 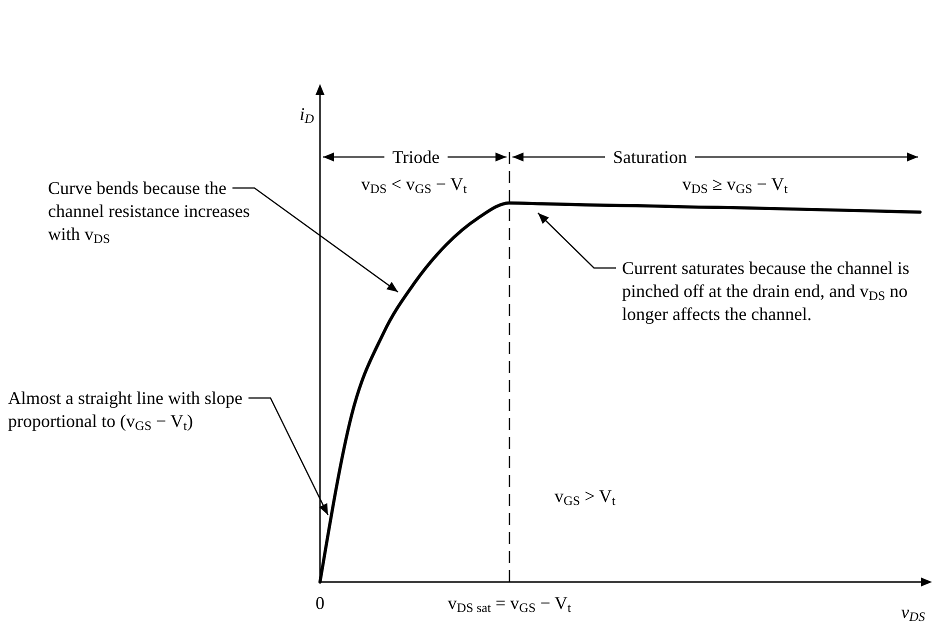 What do you see at coordinates (149, 212) in the screenshot?
I see `text: Curve bends because the channel resistance increases with v$_{DS}$` at bounding box center [149, 212].